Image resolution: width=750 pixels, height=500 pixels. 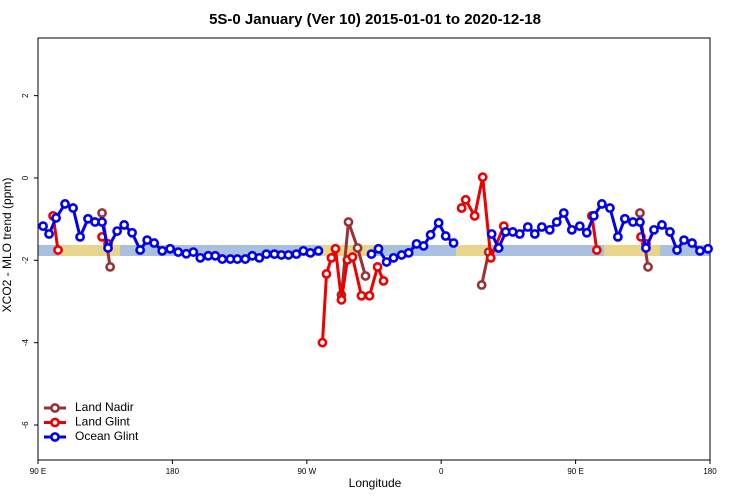 I want to click on x-tick-label: 0, so click(x=441, y=471).